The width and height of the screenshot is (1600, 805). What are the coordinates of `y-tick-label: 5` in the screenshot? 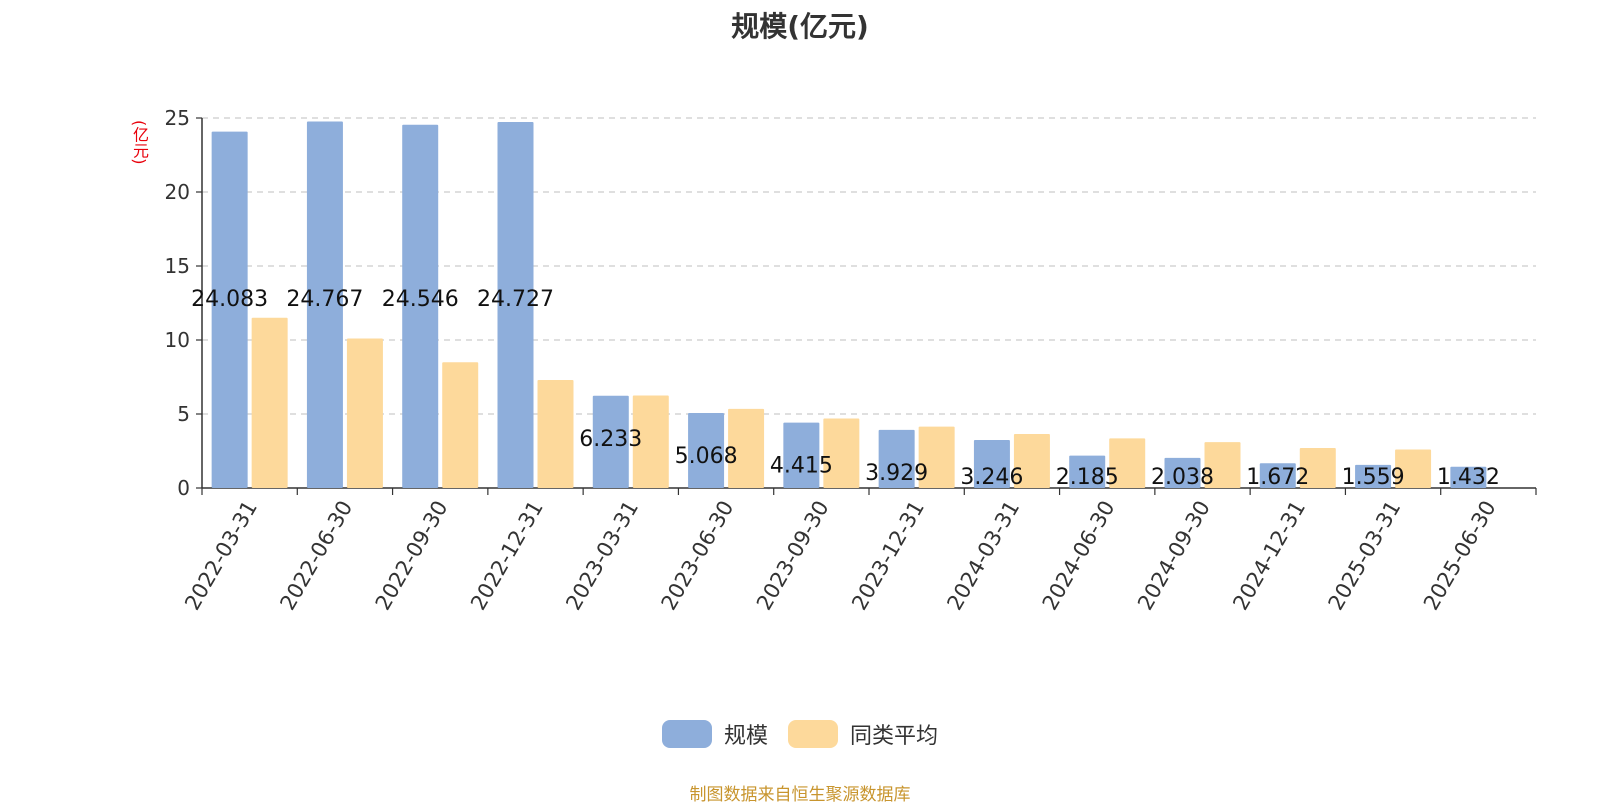 It's located at (183, 414).